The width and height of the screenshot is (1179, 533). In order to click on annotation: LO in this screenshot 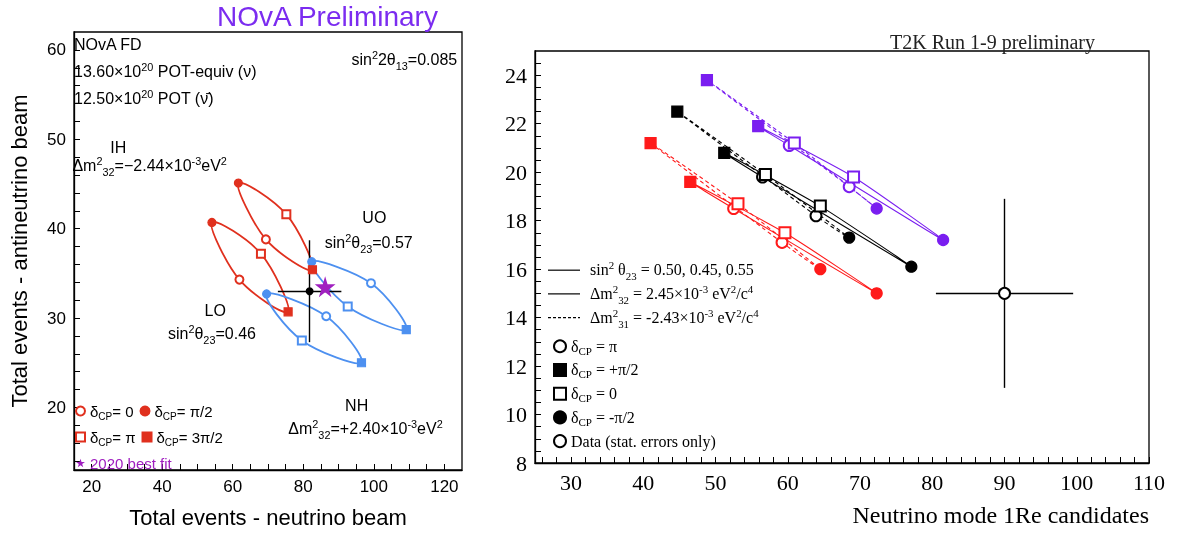, I will do `click(215, 311)`.